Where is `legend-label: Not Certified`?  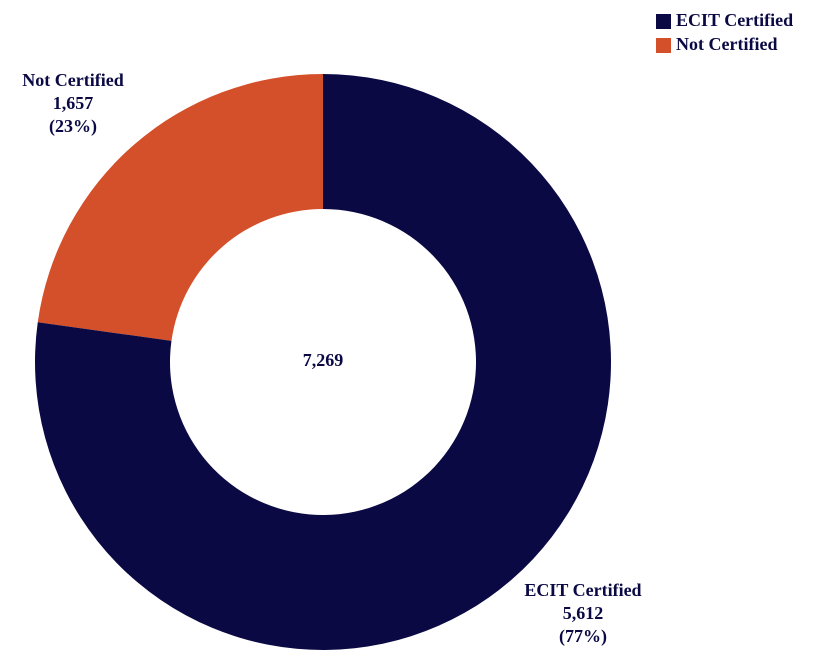
legend-label: Not Certified is located at coordinates (726, 44).